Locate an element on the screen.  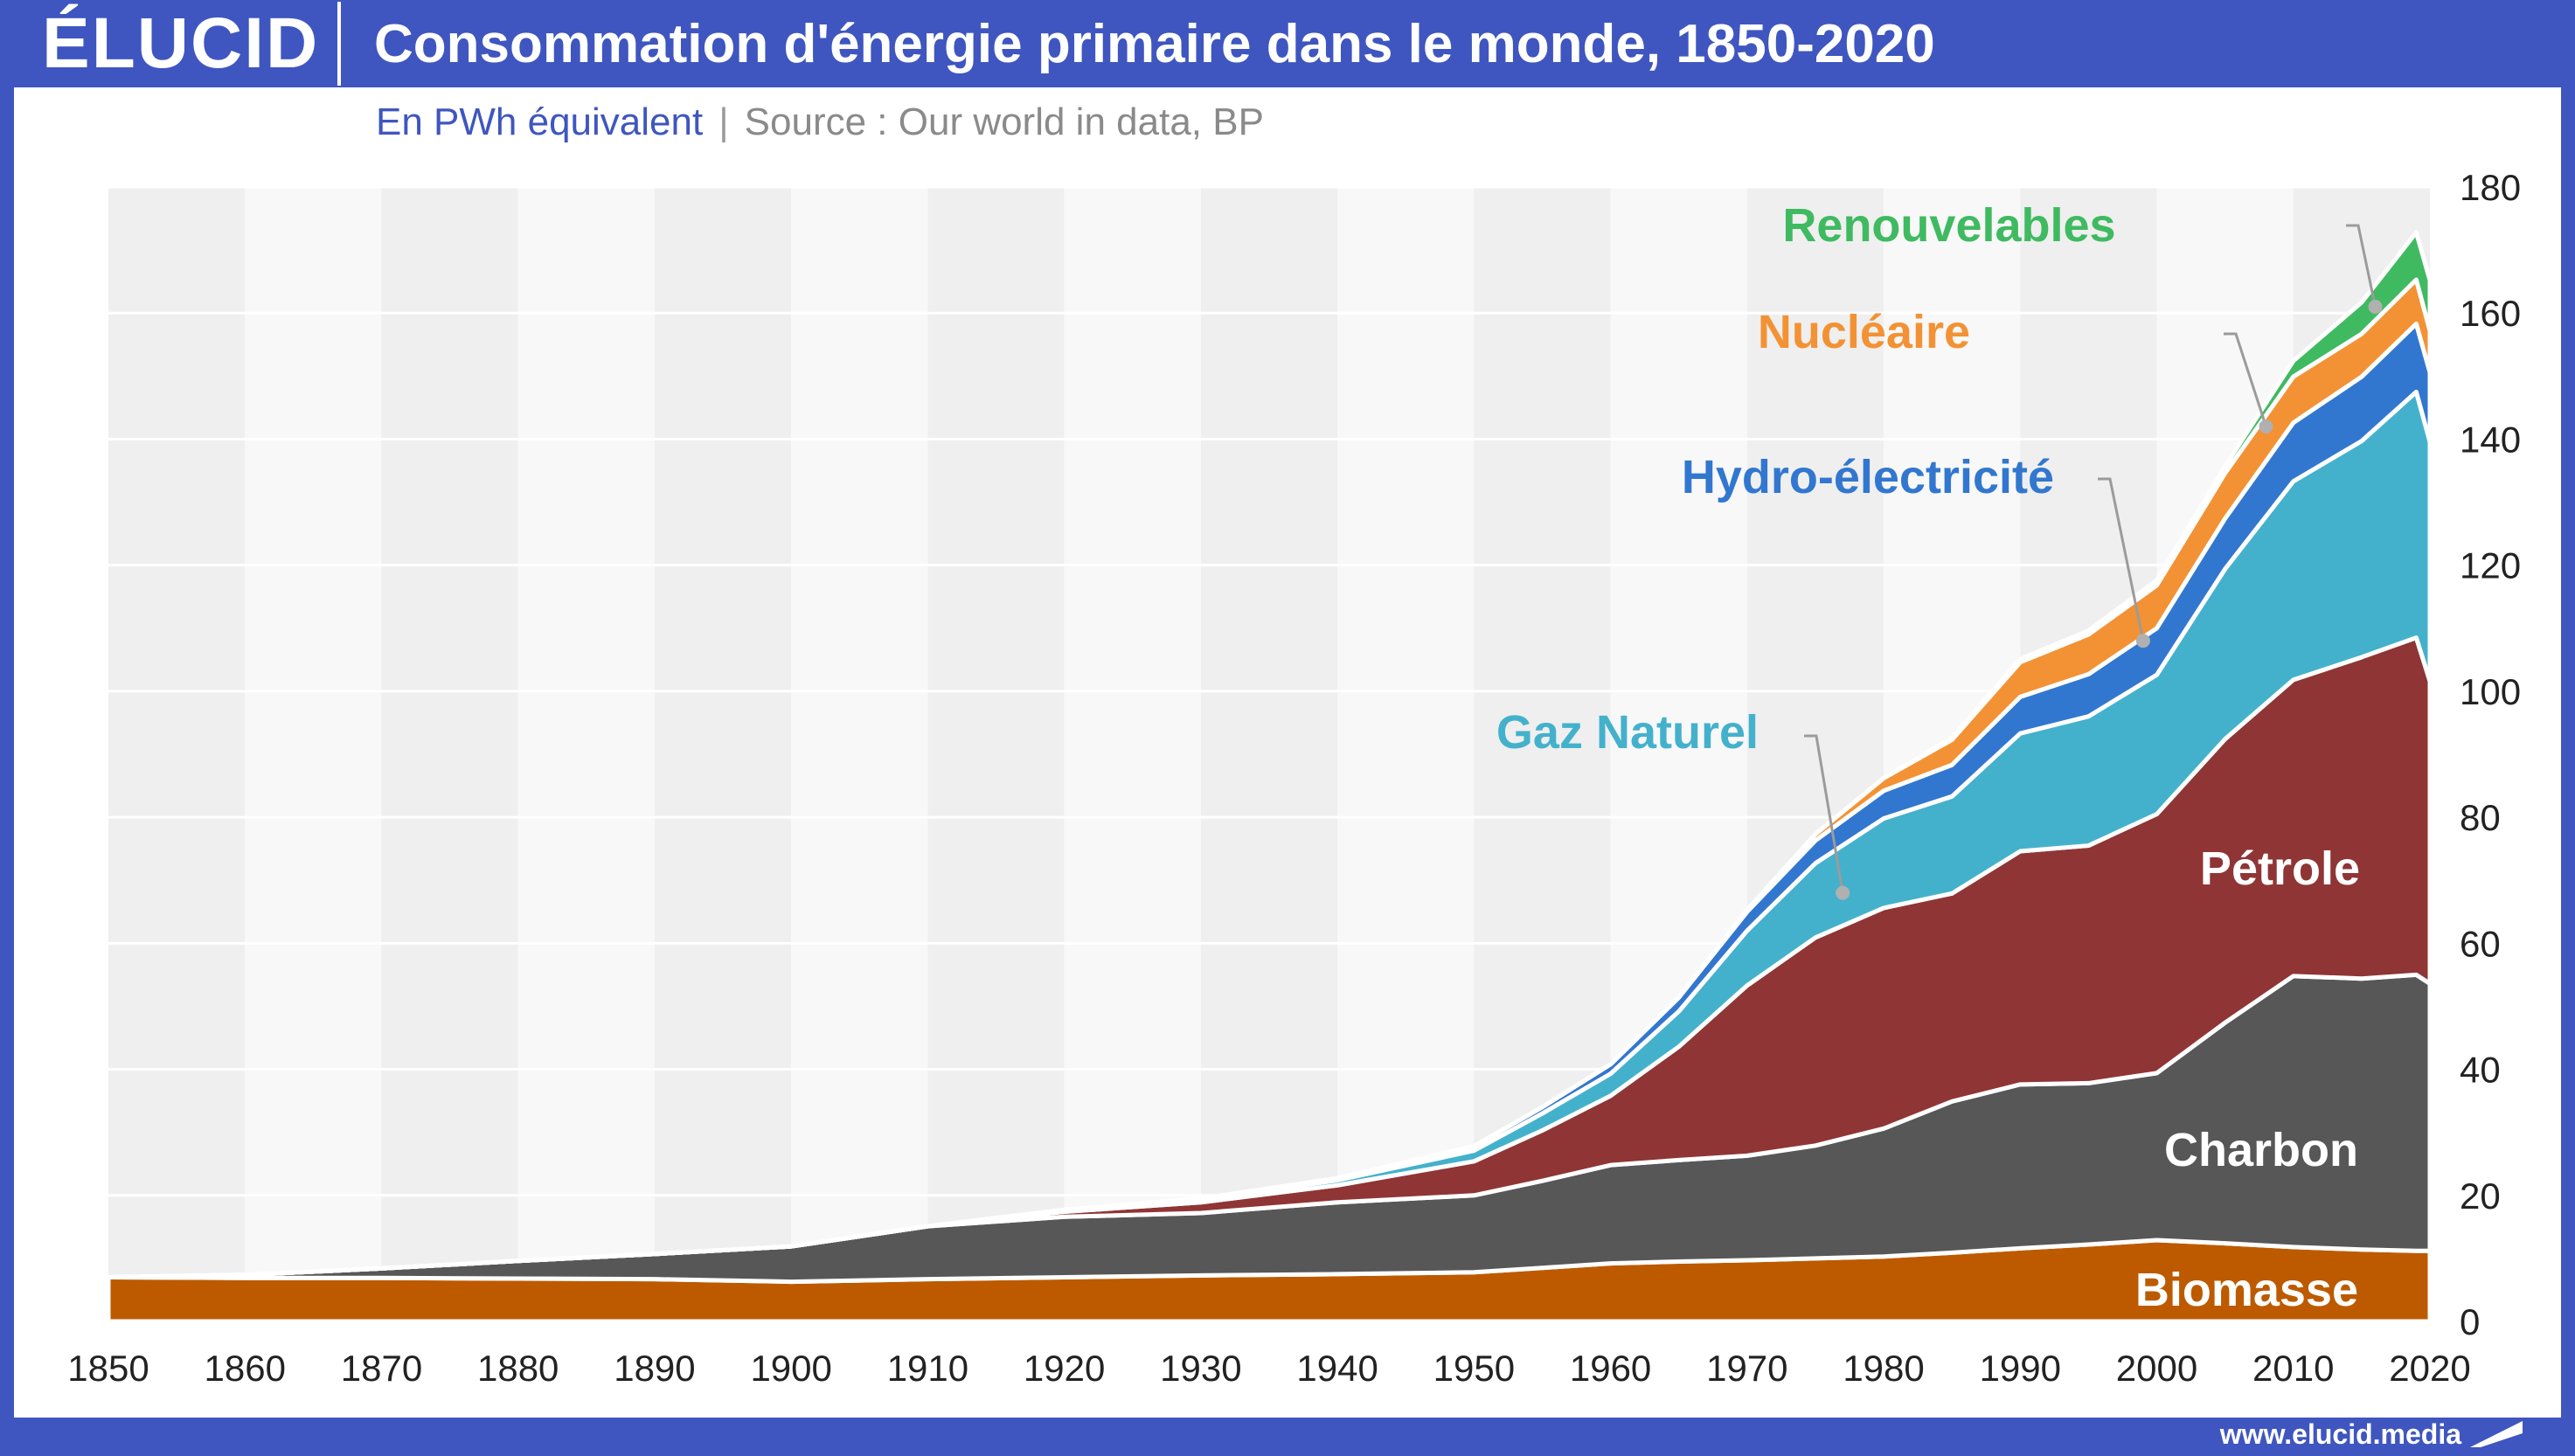
y-tick-label: 60 is located at coordinates (2481, 943).